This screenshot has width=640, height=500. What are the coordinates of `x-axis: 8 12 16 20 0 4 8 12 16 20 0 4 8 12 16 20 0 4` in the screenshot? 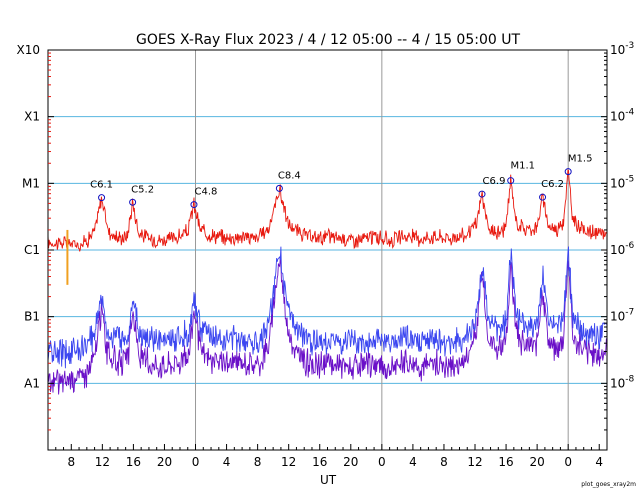 It's located at (327, 456).